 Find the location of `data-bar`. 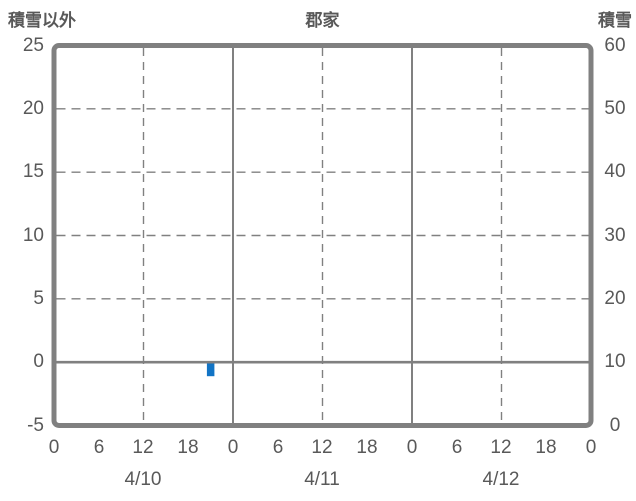

data-bar is located at coordinates (210, 370).